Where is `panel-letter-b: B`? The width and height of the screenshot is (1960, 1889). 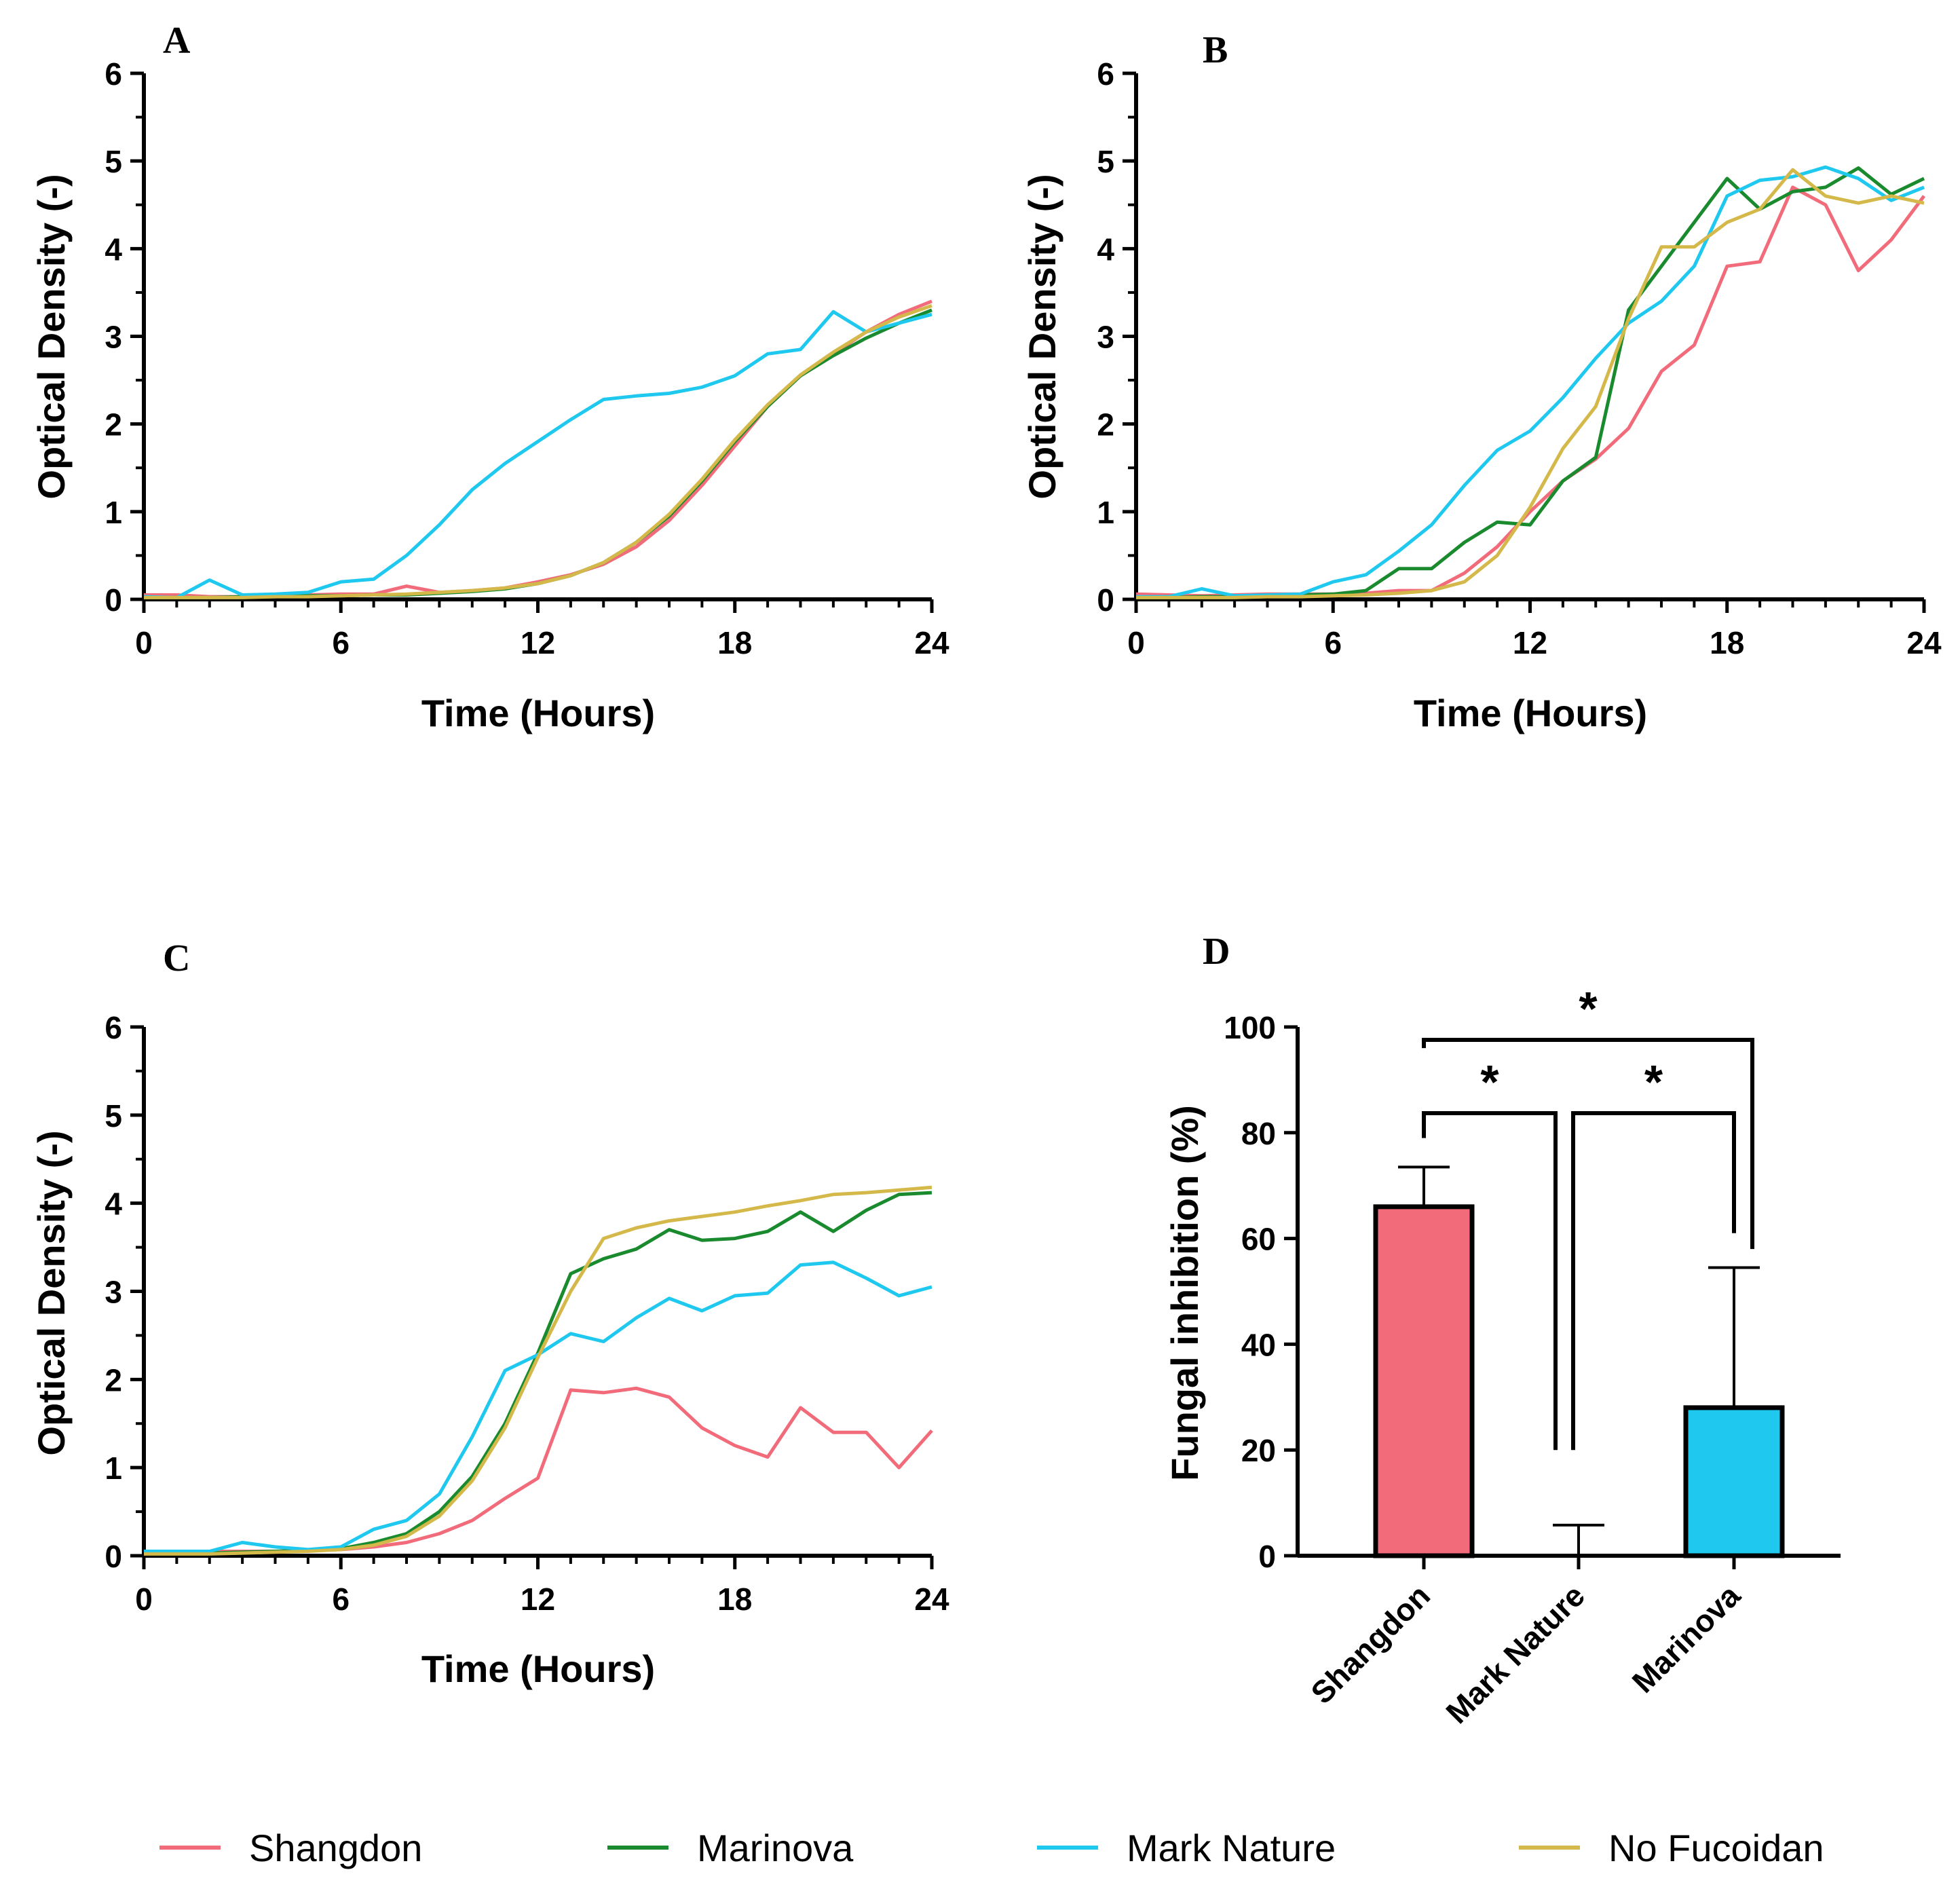 panel-letter-b: B is located at coordinates (1215, 50).